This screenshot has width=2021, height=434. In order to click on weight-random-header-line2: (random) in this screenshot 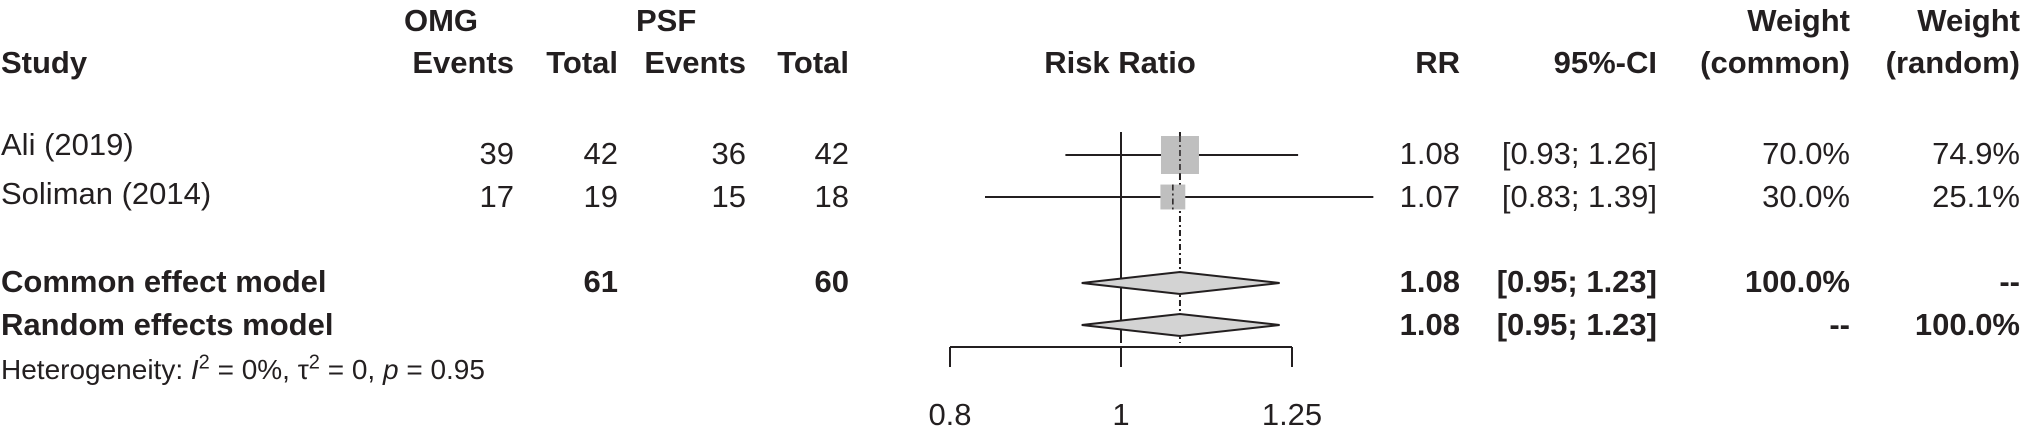, I will do `click(1952, 62)`.